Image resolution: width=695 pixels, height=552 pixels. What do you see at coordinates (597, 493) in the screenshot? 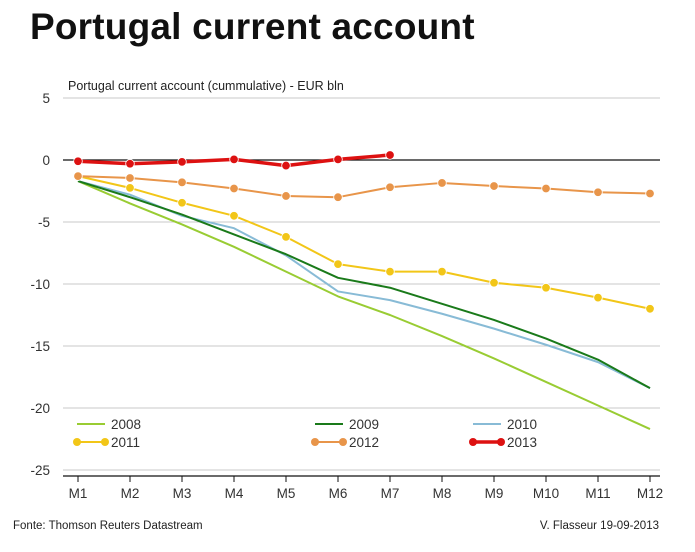
I see `x-tick-label: M11` at bounding box center [597, 493].